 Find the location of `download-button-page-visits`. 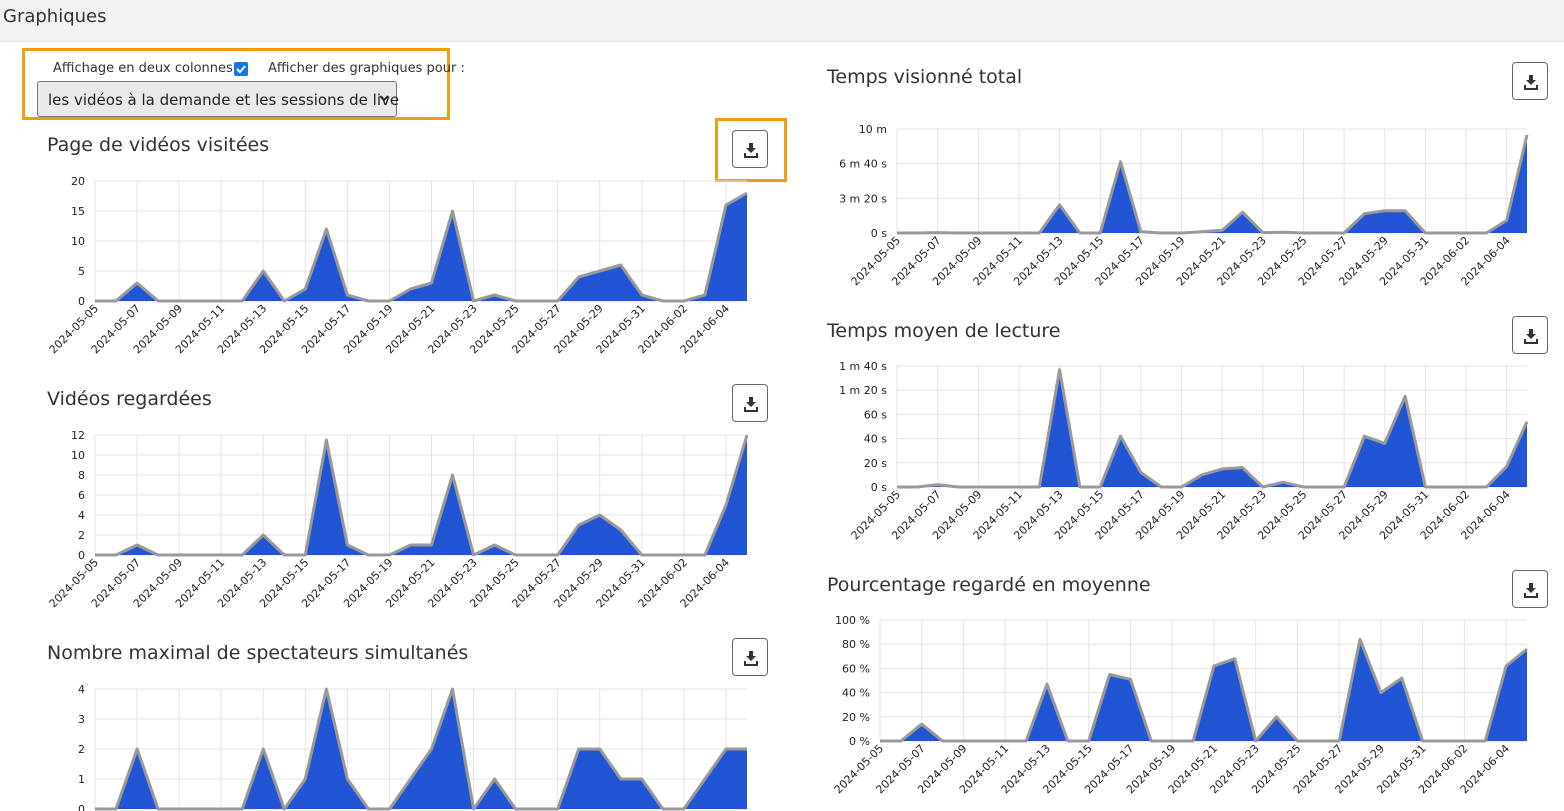

download-button-page-visits is located at coordinates (750, 149).